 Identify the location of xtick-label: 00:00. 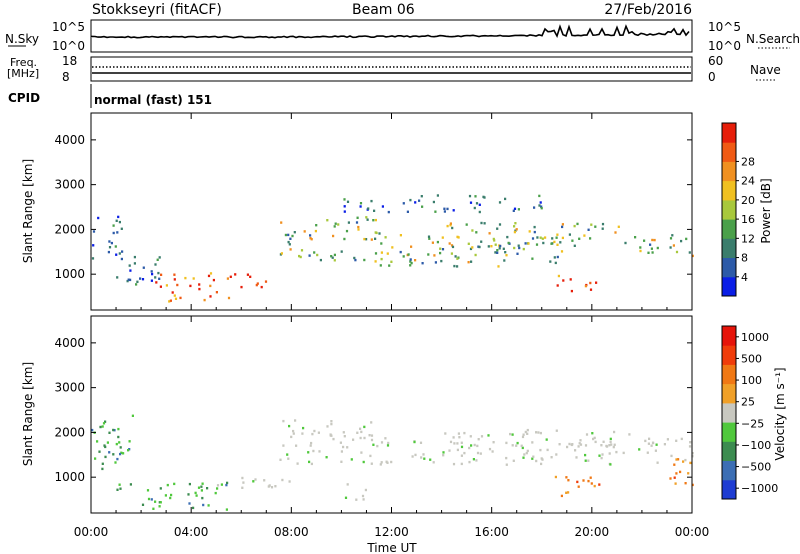
(692, 532).